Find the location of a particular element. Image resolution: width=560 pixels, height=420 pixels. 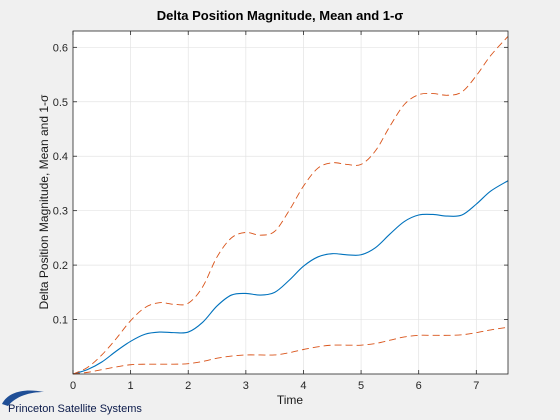

y-tick-label: 0.2 is located at coordinates (60, 266).